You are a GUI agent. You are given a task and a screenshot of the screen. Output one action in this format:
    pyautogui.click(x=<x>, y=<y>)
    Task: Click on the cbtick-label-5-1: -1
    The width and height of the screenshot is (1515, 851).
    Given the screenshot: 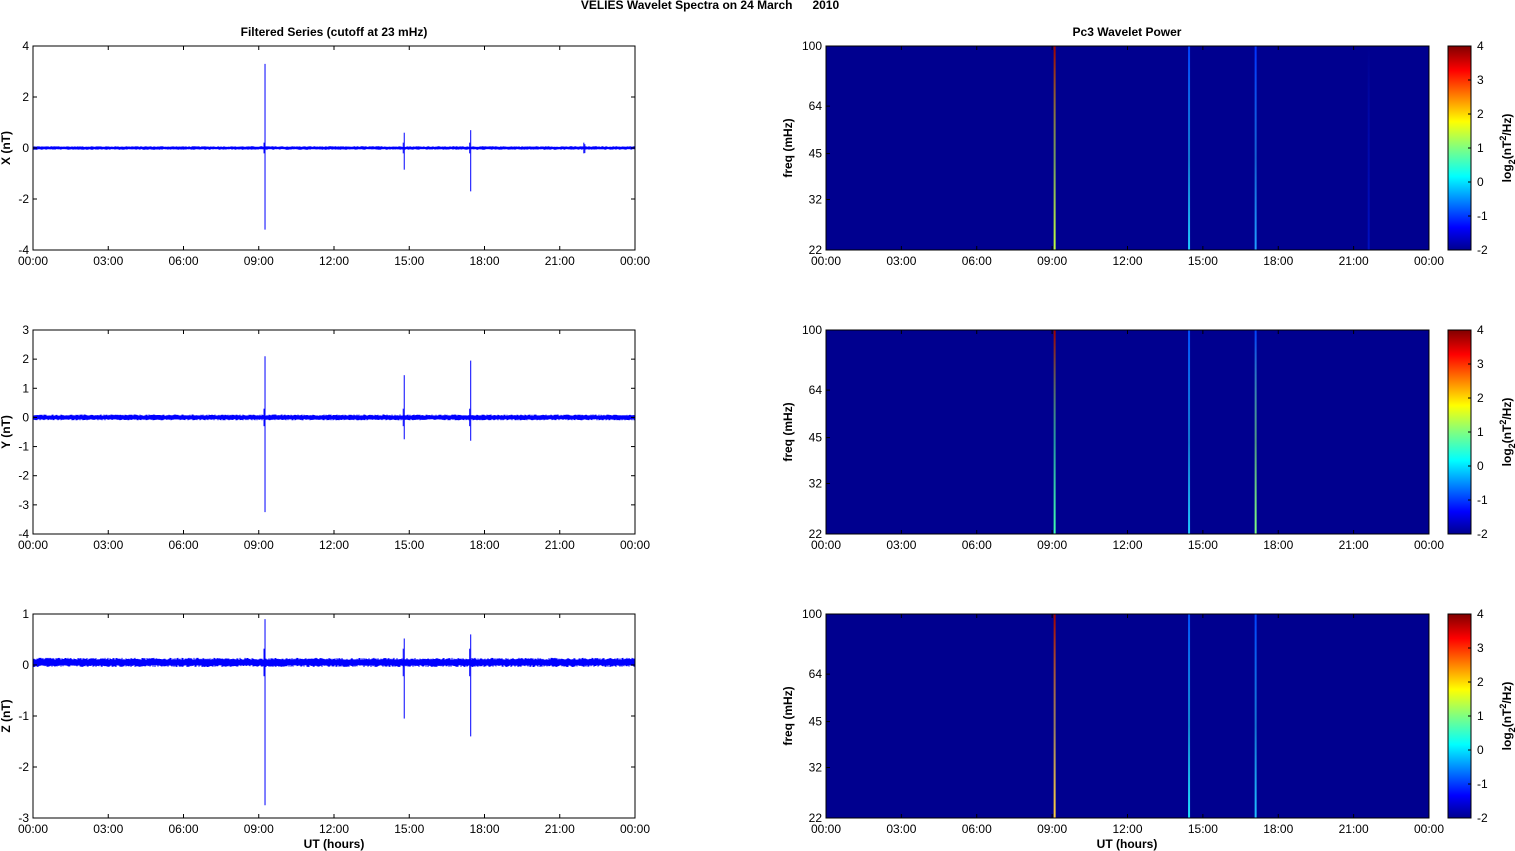 What is the action you would take?
    pyautogui.click(x=1482, y=784)
    